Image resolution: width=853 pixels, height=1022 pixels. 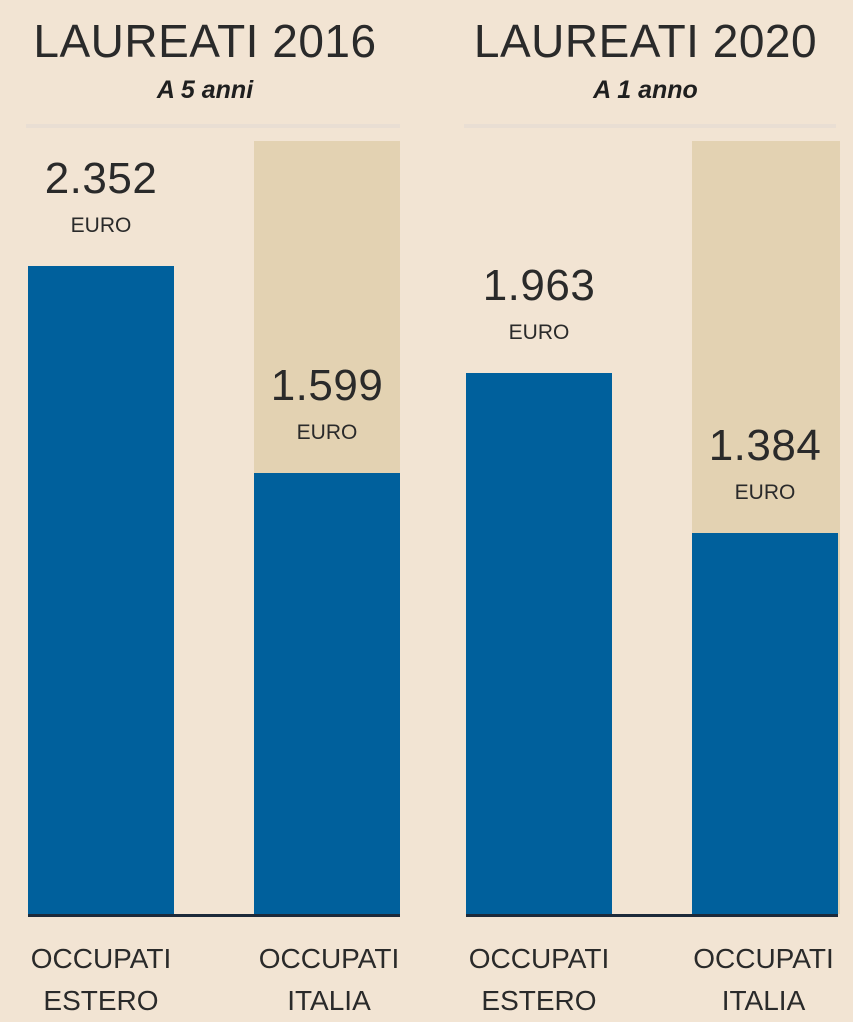 What do you see at coordinates (205, 41) in the screenshot?
I see `chart-title: LAUREATI 2016` at bounding box center [205, 41].